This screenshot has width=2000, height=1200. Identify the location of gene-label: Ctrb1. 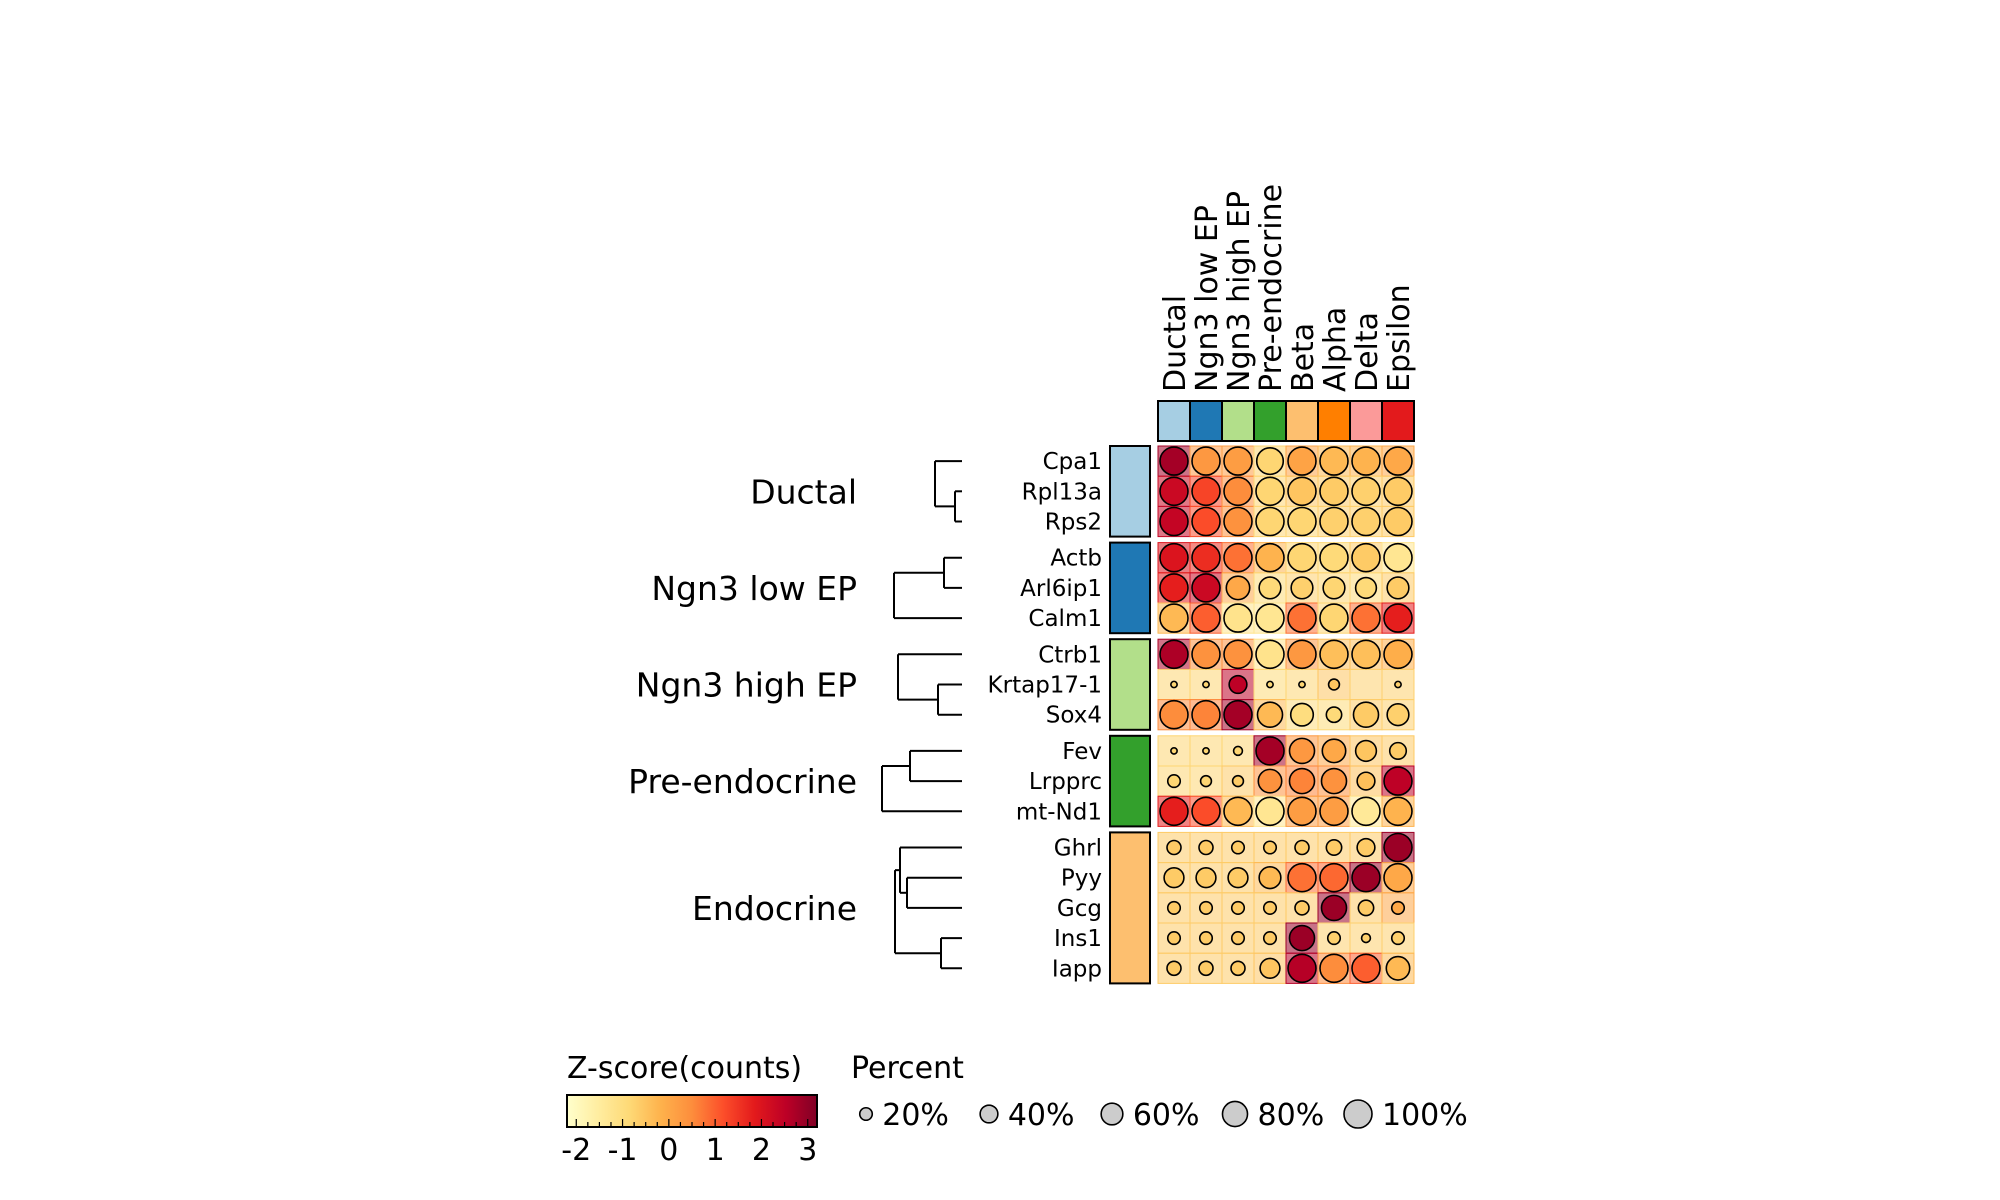
(1070, 655).